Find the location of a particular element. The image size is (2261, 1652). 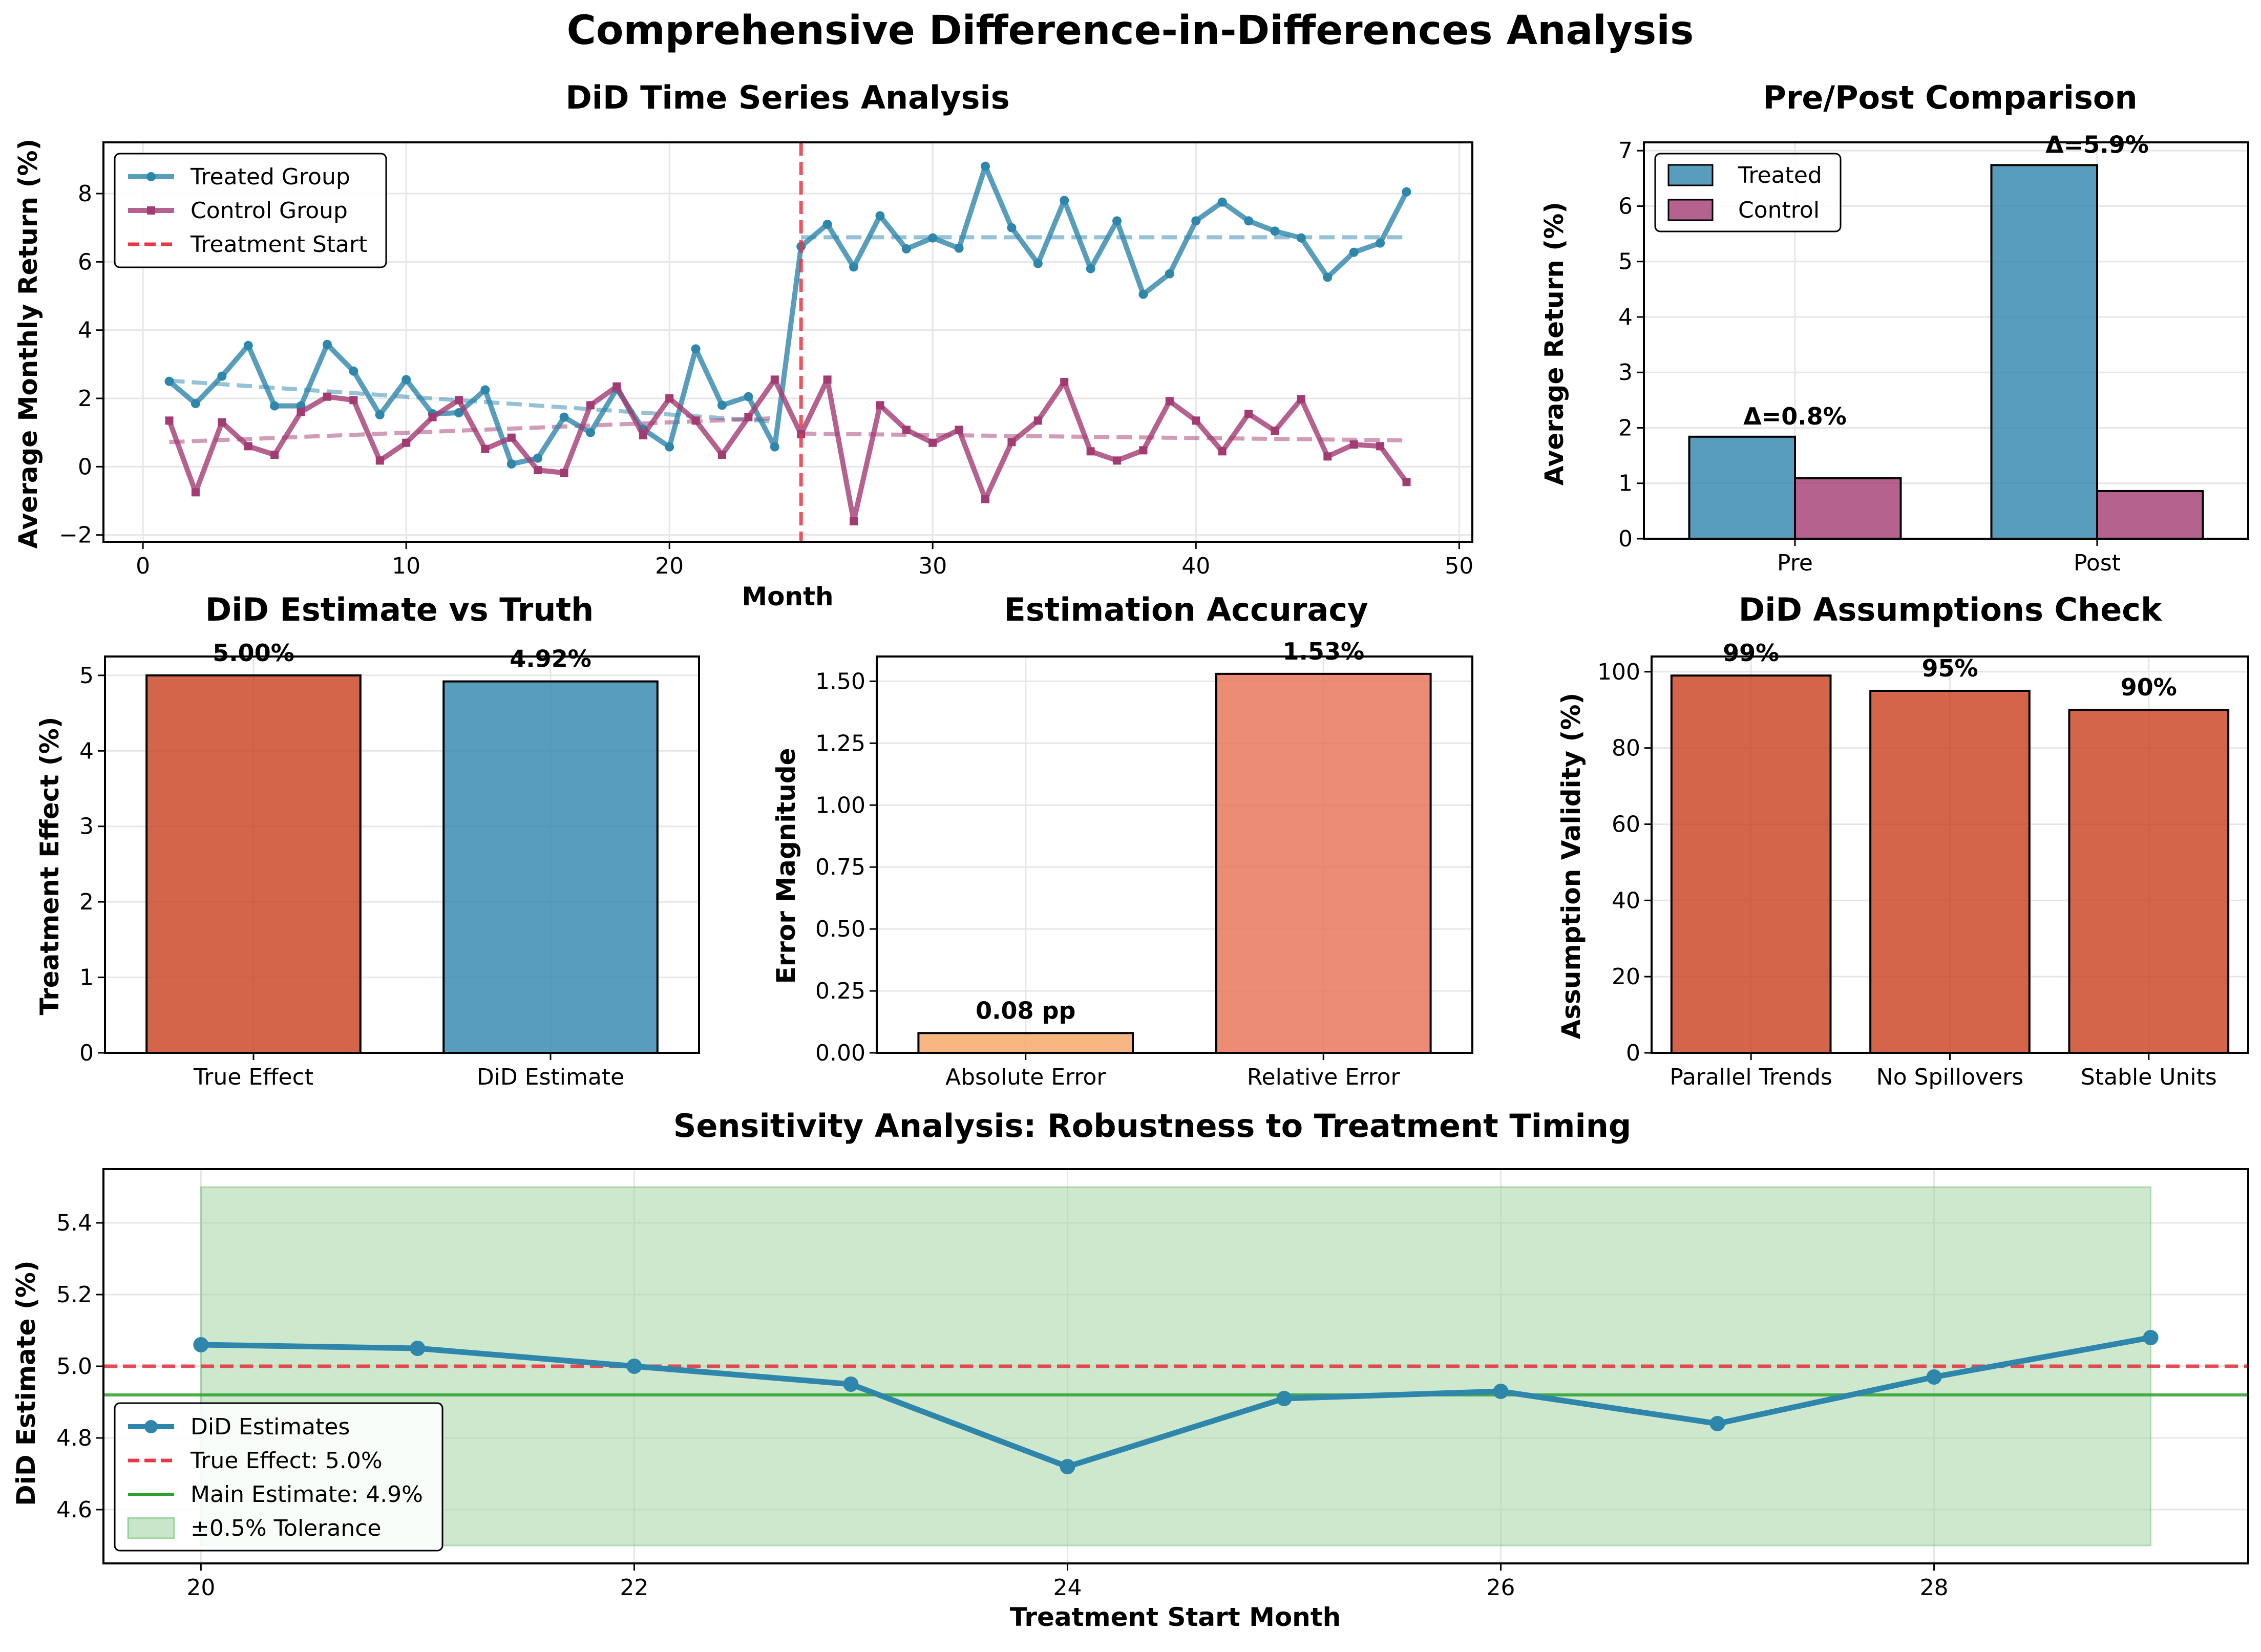

estimation-accuracy-bar-absolute-error is located at coordinates (1025, 1043).